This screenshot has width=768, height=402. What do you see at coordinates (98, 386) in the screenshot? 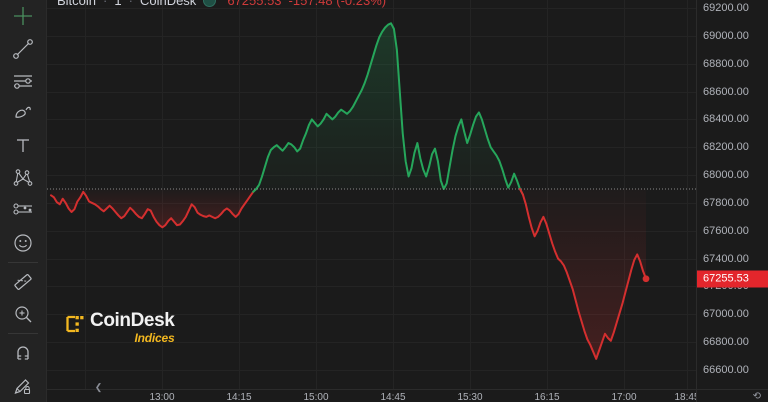
I see `chevron-left-icon: ❮` at bounding box center [98, 386].